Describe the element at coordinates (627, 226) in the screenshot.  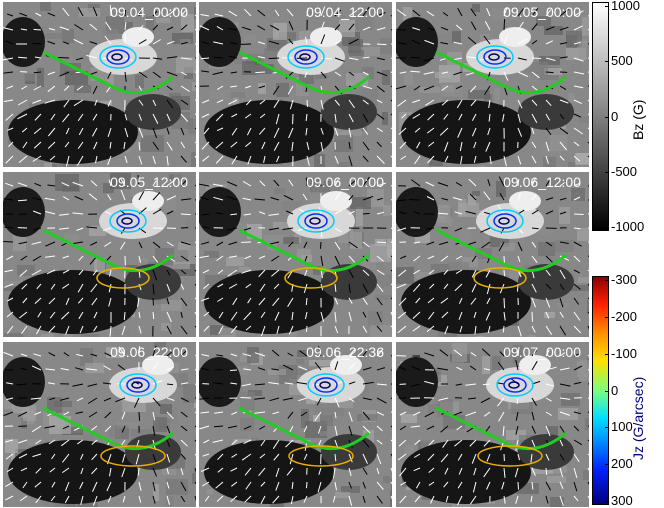
I see `bz-tick-label: -1000` at that location.